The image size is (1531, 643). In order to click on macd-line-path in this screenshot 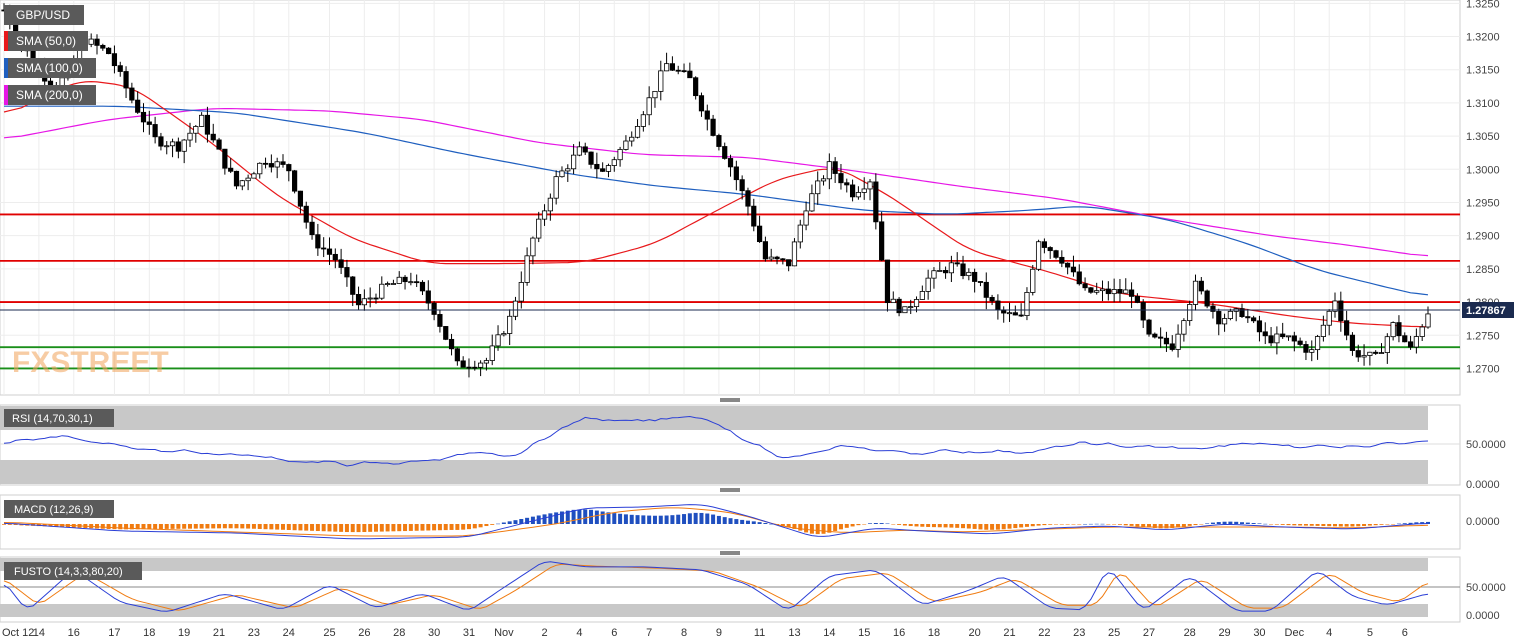, I will do `click(716, 522)`.